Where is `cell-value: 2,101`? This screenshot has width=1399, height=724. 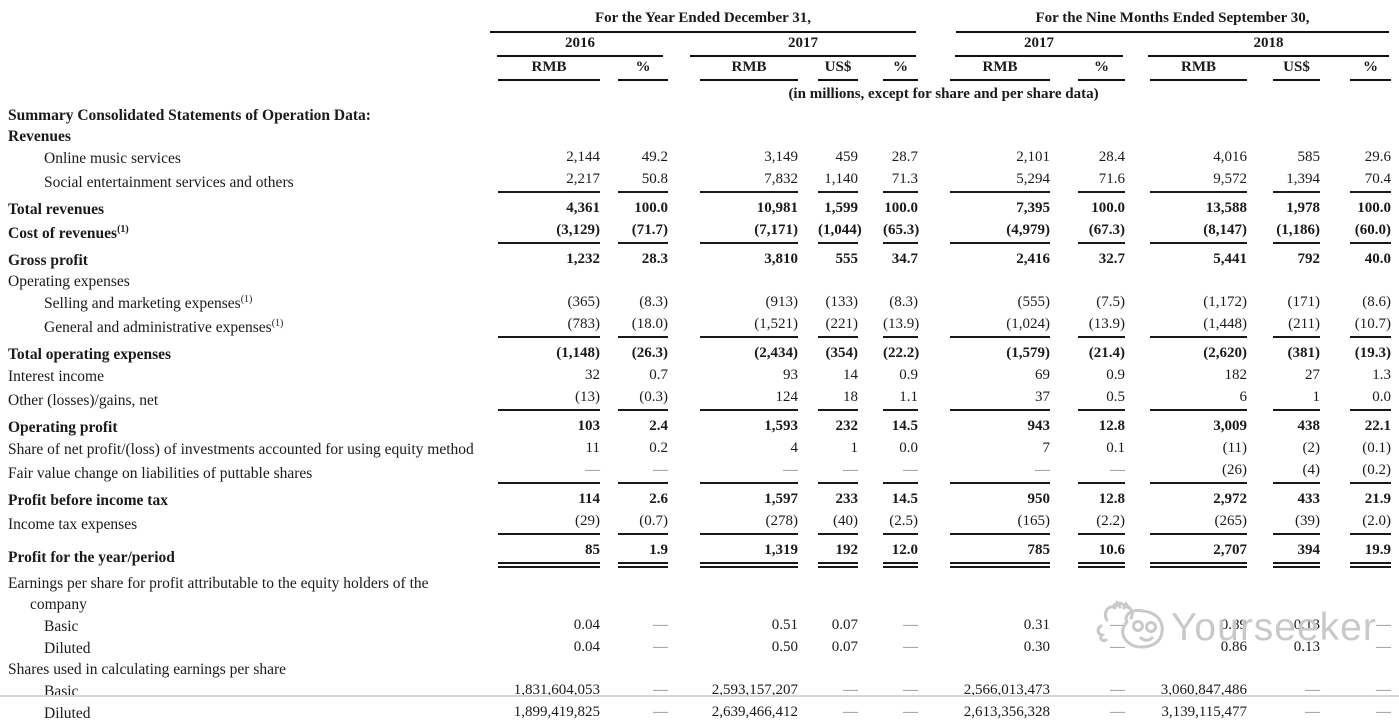 cell-value: 2,101 is located at coordinates (1033, 157).